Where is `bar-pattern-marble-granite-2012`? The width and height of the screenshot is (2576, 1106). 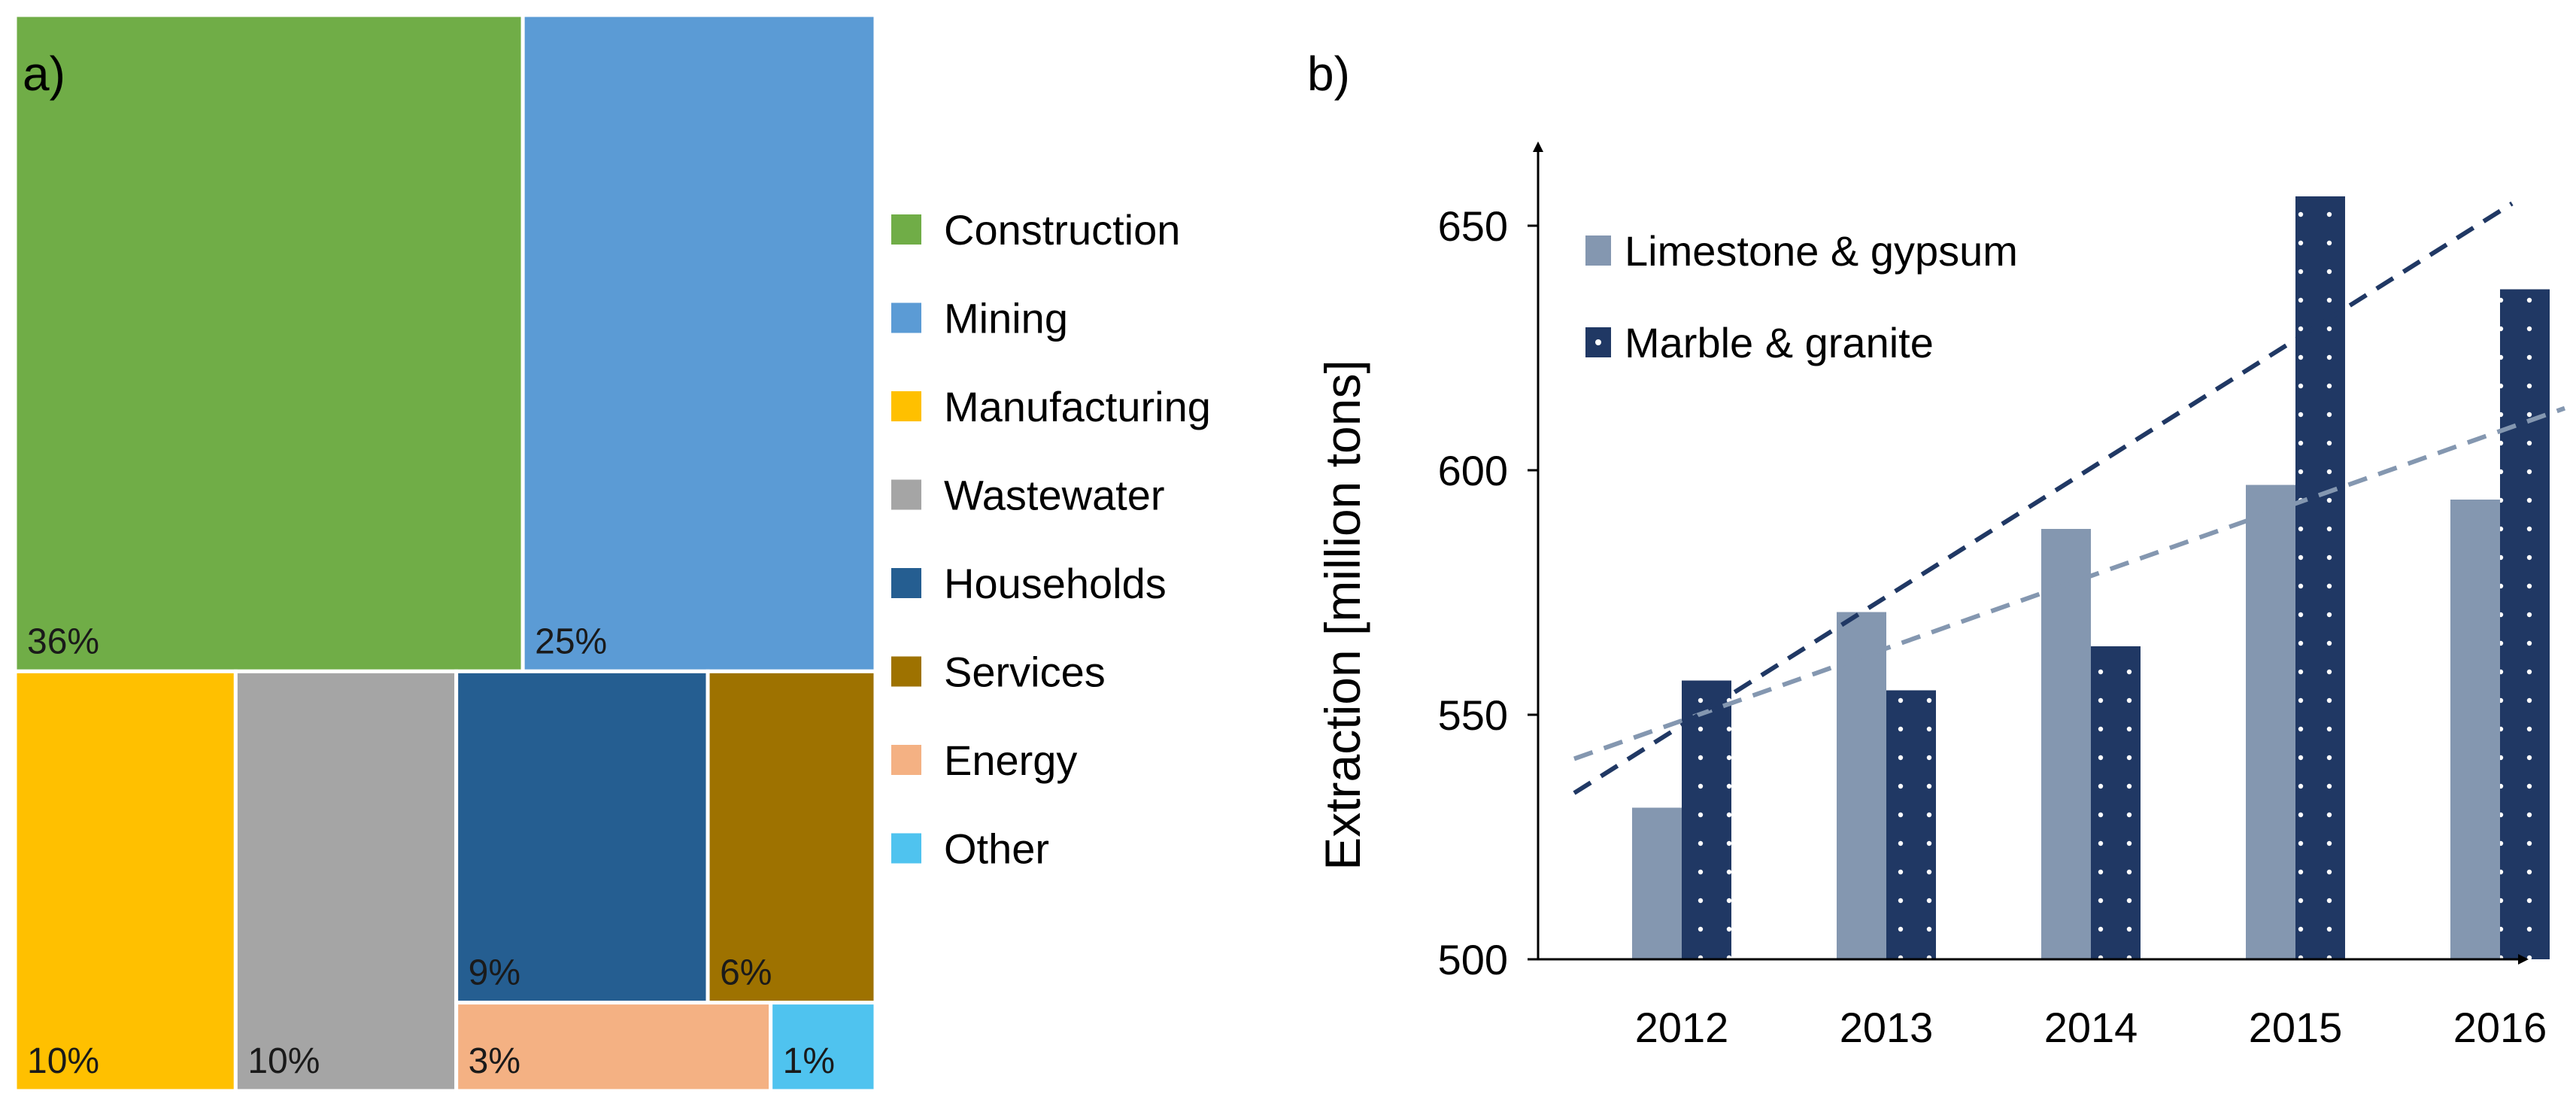
bar-pattern-marble-granite-2012 is located at coordinates (1706, 819).